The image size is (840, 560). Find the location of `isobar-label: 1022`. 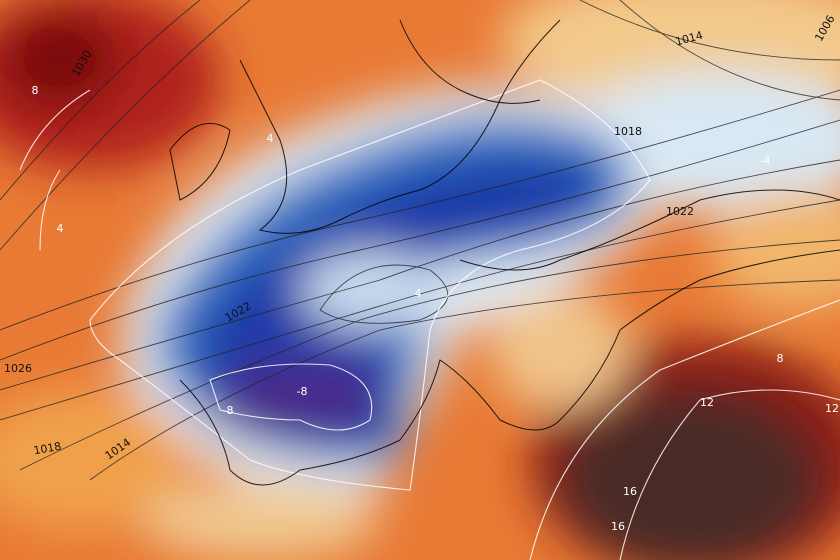

isobar-label: 1022 is located at coordinates (680, 211).